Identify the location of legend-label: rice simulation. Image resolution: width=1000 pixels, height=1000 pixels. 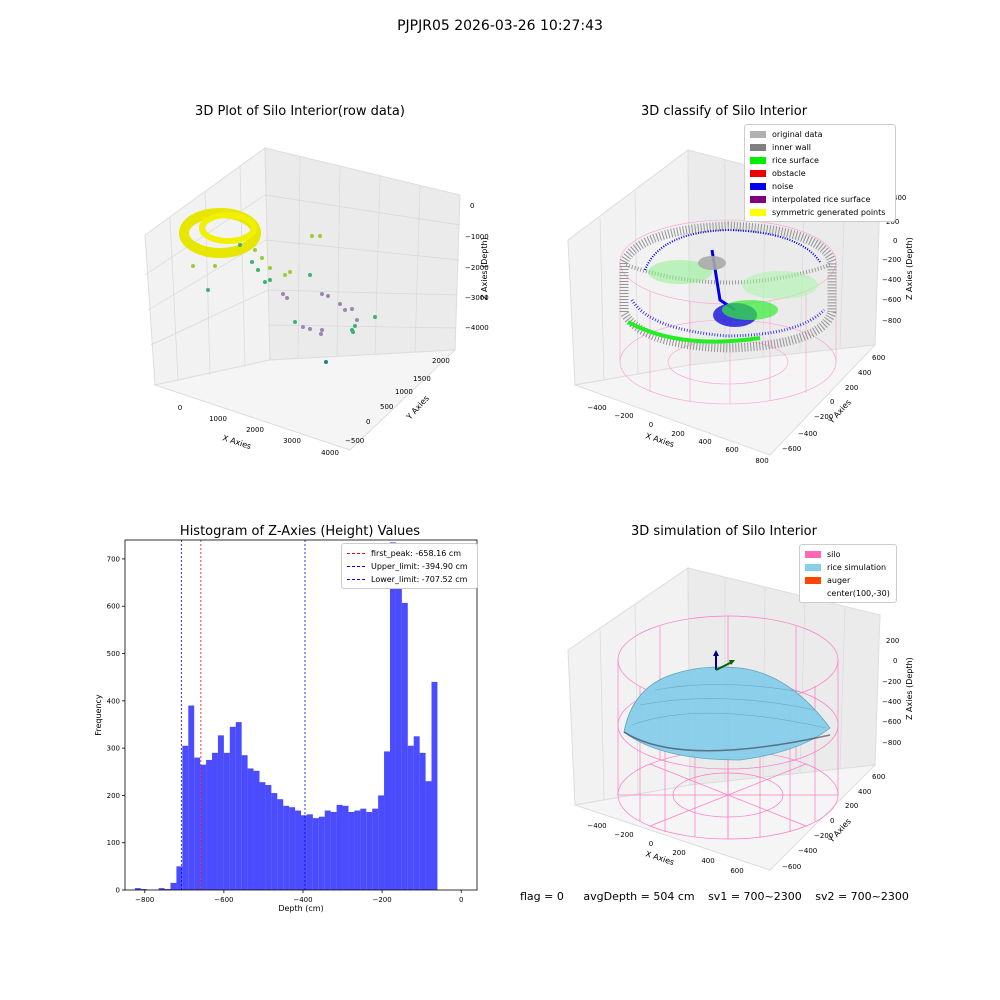
(857, 567).